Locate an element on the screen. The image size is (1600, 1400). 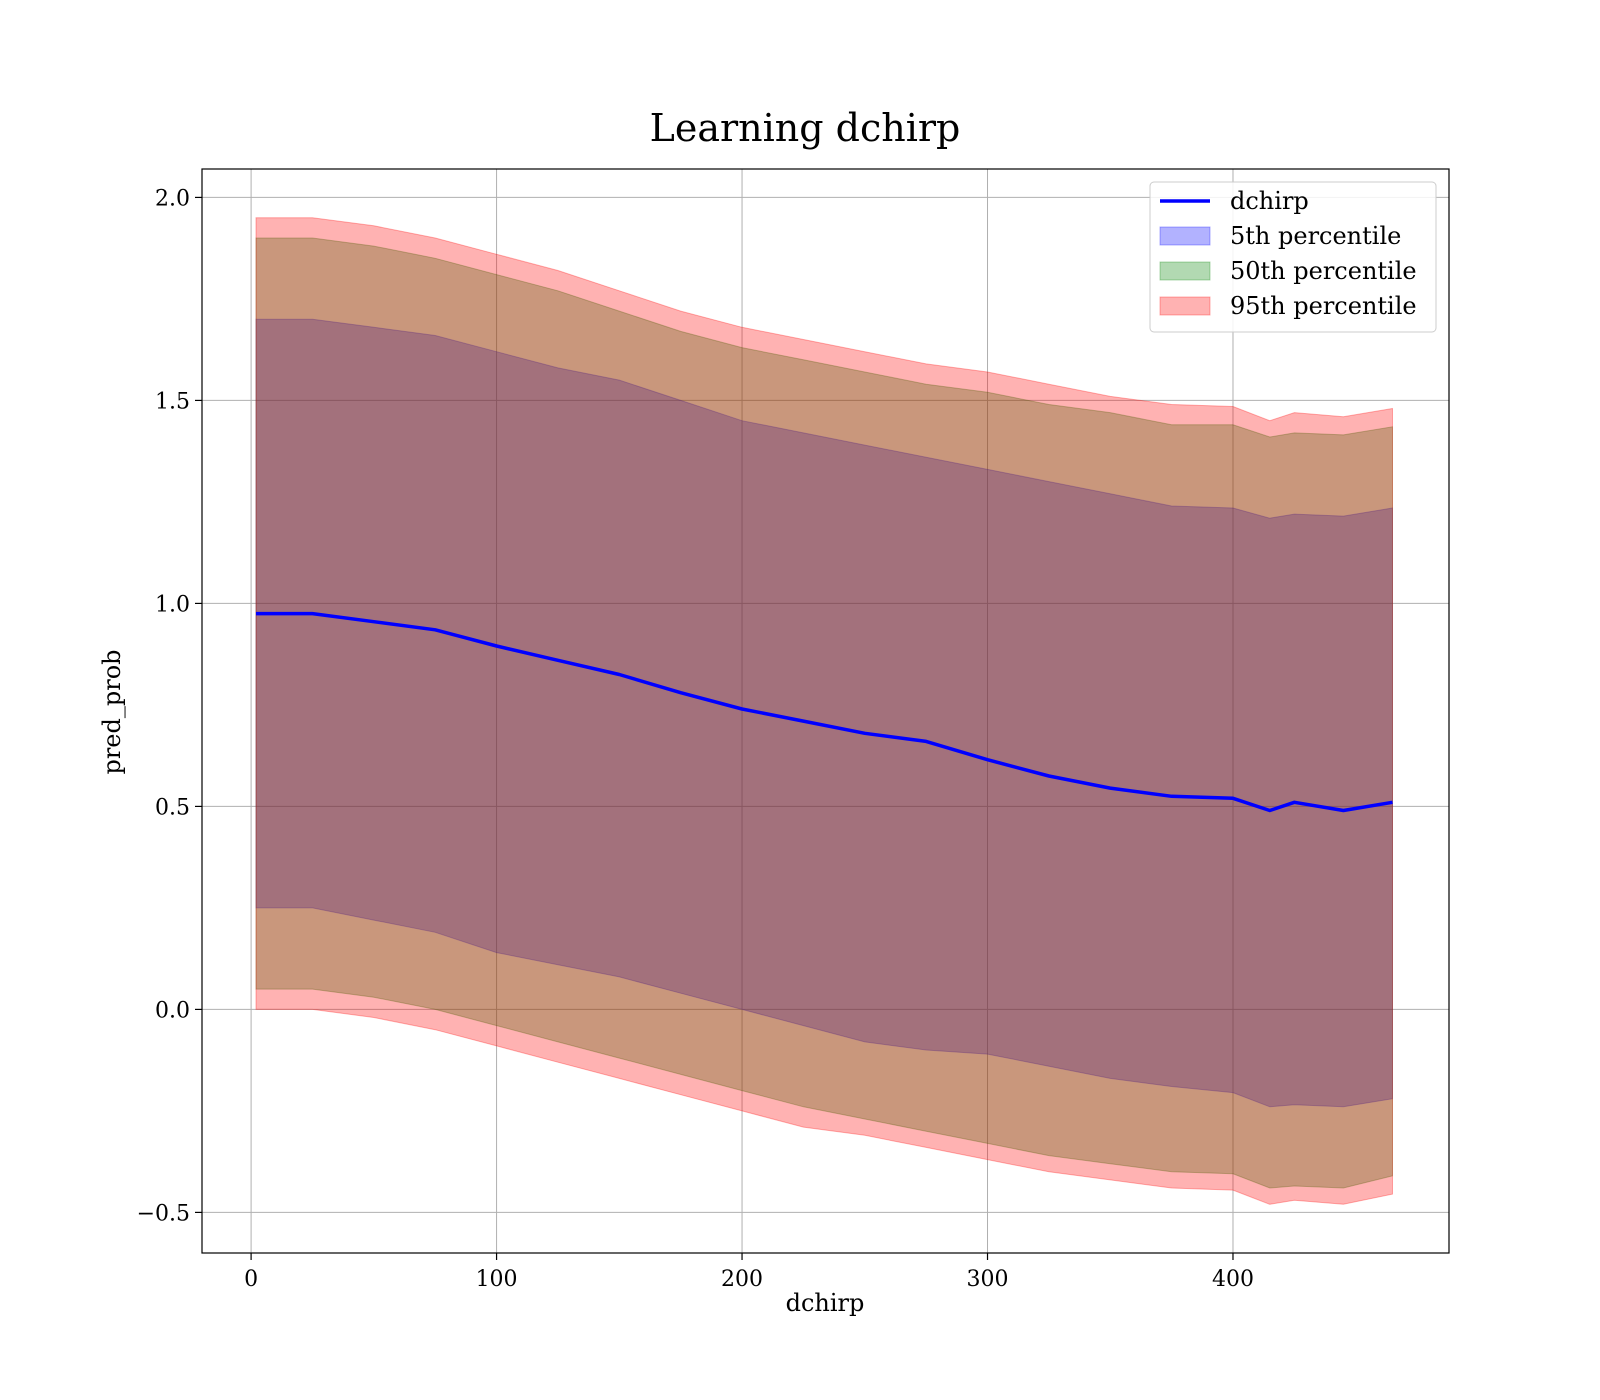
series-lines is located at coordinates (824, 712).